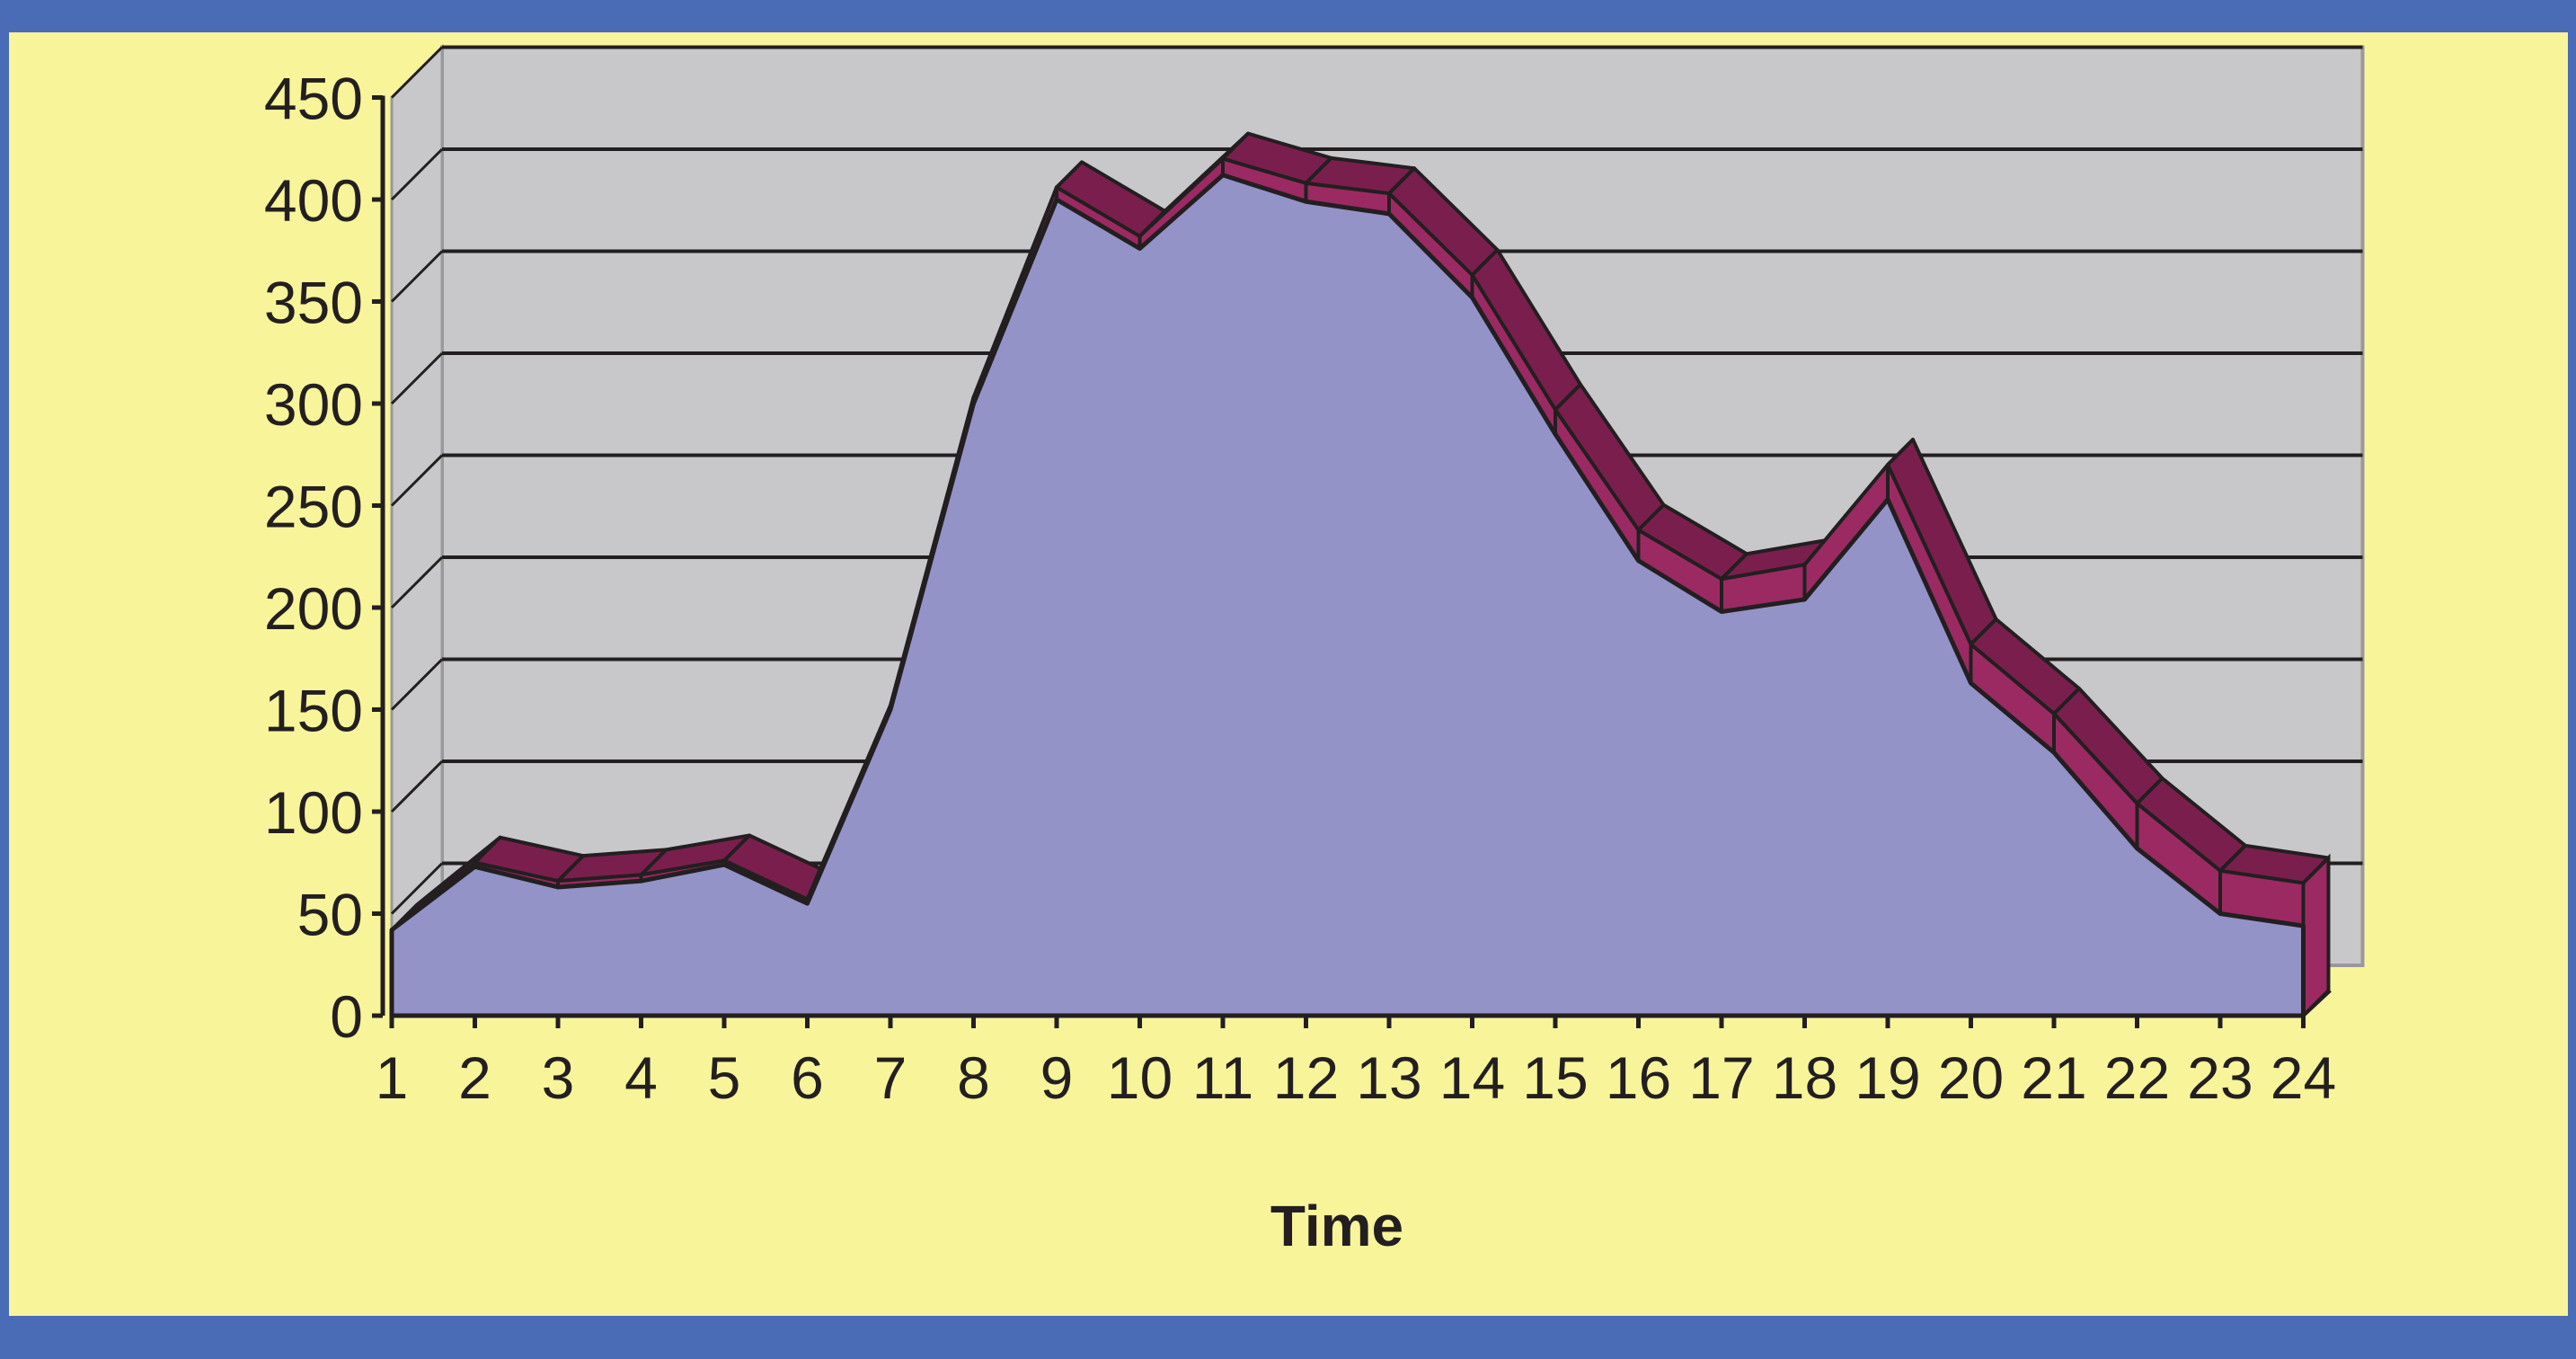 The height and width of the screenshot is (1359, 2576). Describe the element at coordinates (2137, 1077) in the screenshot. I see `x-tick-label: 22` at that location.